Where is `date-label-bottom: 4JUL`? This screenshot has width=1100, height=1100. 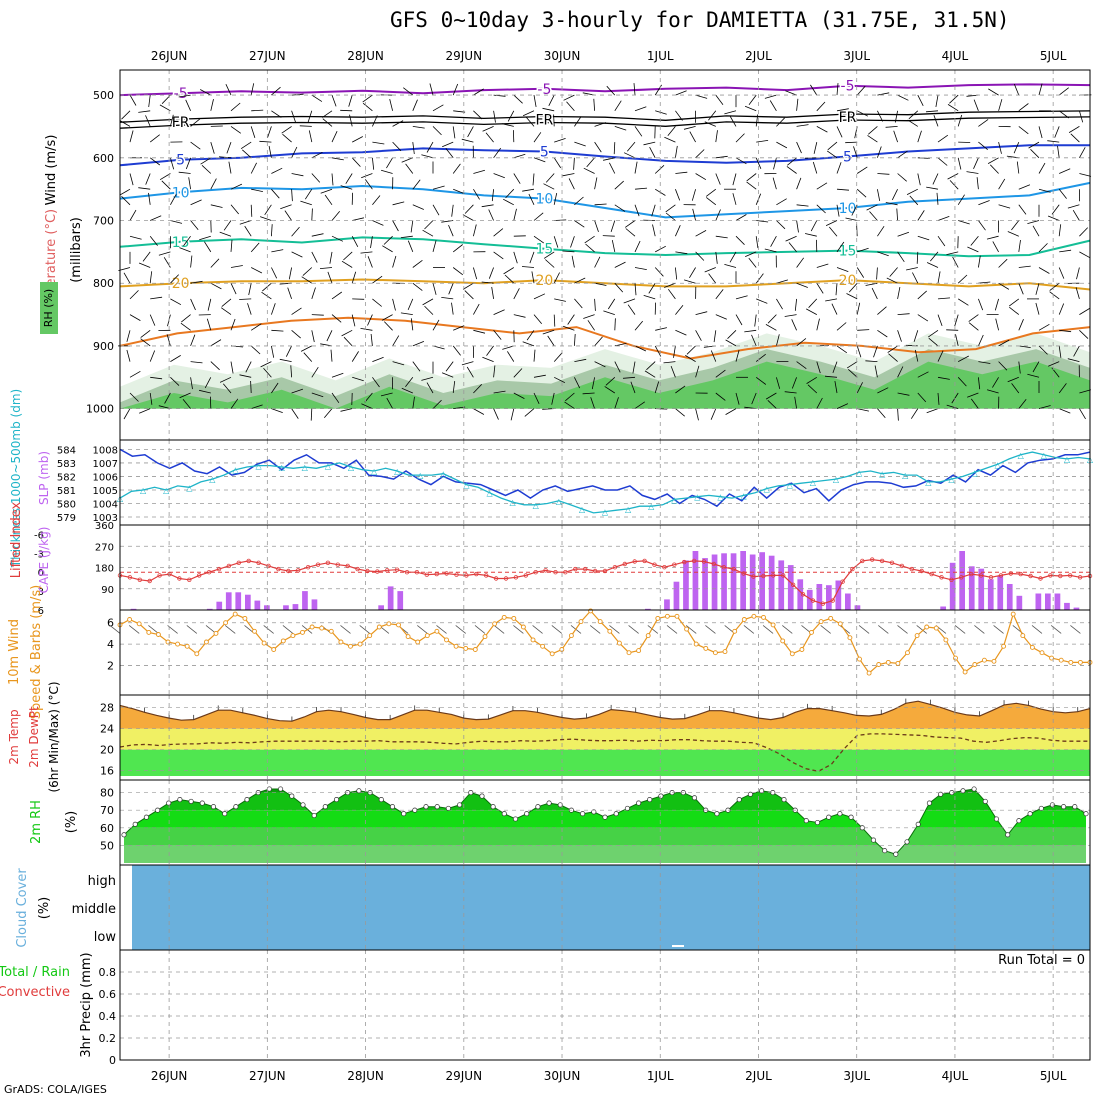
date-label-bottom: 4JUL is located at coordinates (955, 1076).